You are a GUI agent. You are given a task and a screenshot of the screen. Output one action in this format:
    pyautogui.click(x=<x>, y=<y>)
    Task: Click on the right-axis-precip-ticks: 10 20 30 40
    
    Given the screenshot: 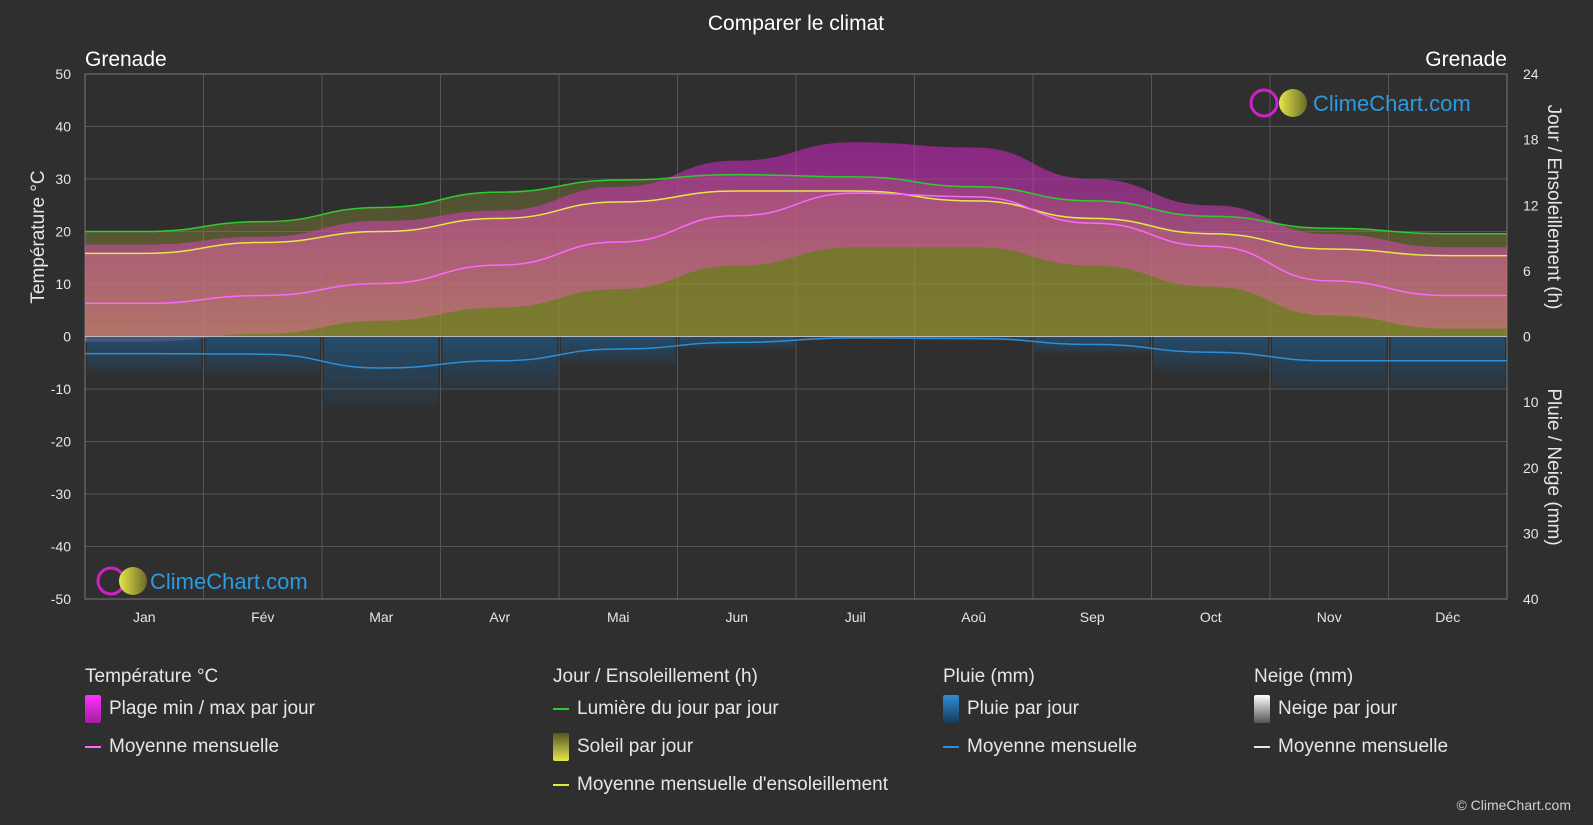 What is the action you would take?
    pyautogui.click(x=1531, y=500)
    